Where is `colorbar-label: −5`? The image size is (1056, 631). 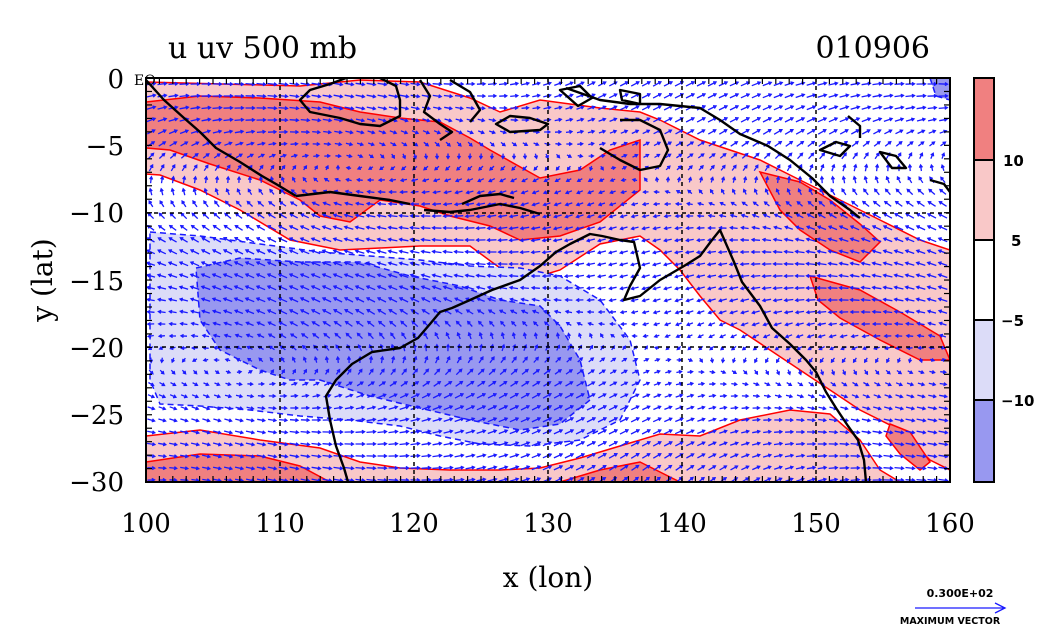
colorbar-label: −5 is located at coordinates (1012, 321).